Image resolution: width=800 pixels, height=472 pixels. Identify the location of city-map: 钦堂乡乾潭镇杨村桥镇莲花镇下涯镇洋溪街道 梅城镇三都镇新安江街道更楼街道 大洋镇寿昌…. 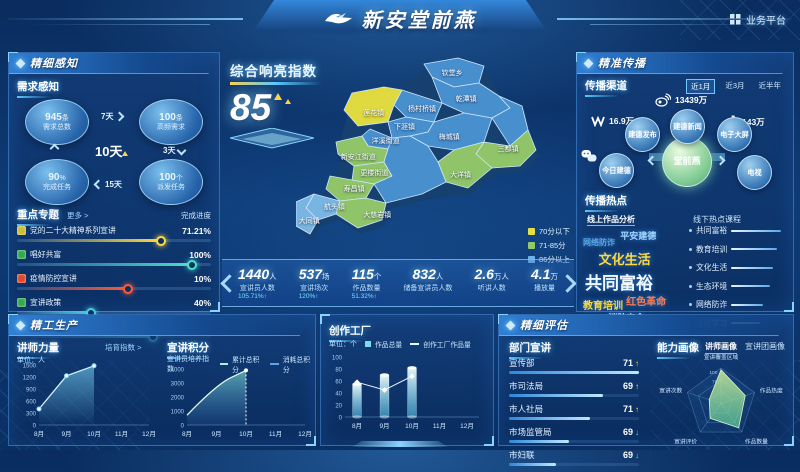
(435, 156).